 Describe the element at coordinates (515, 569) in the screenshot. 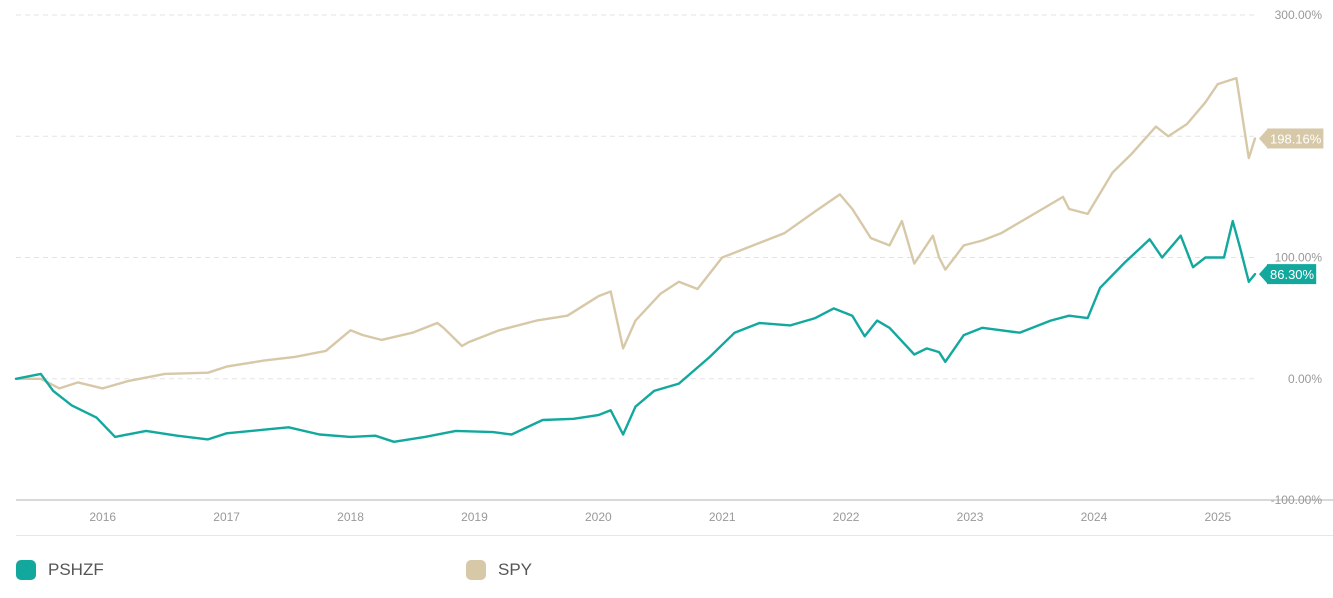

I see `legend-label-spy: SPY` at that location.